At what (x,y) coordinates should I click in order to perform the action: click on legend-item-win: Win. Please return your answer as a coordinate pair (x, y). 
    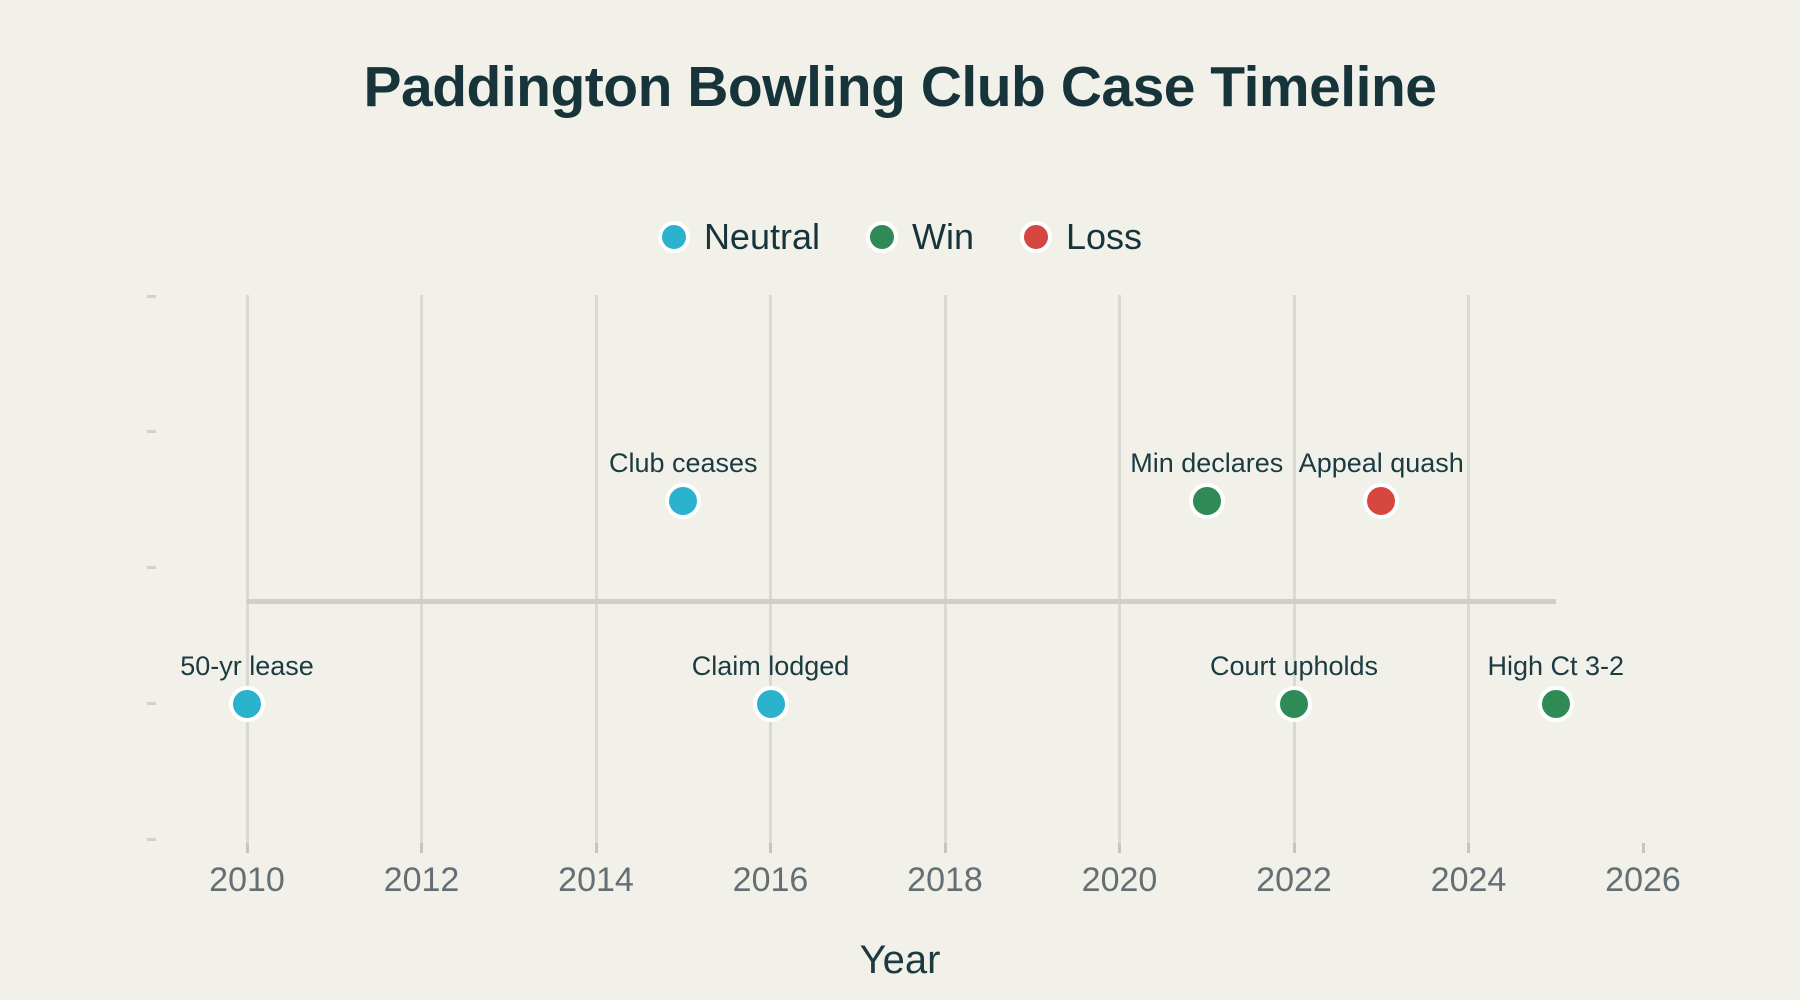
    Looking at the image, I should click on (920, 237).